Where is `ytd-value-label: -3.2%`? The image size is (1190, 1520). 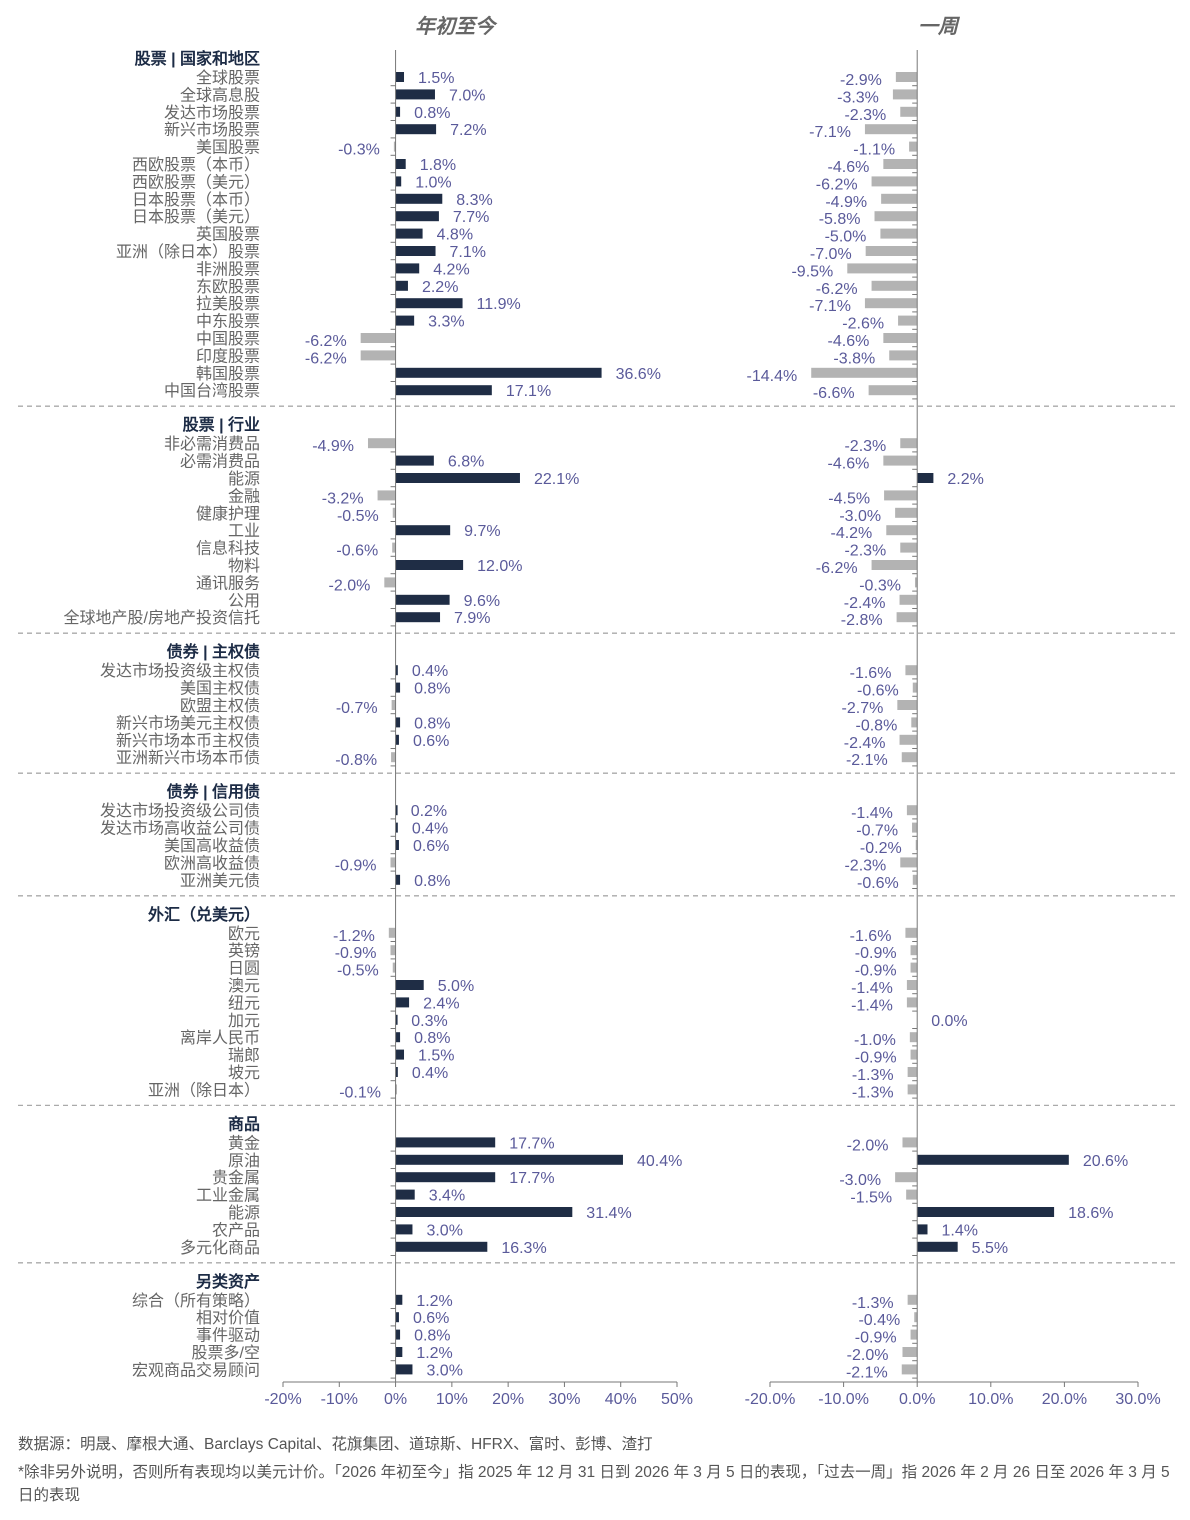
ytd-value-label: -3.2% is located at coordinates (343, 498).